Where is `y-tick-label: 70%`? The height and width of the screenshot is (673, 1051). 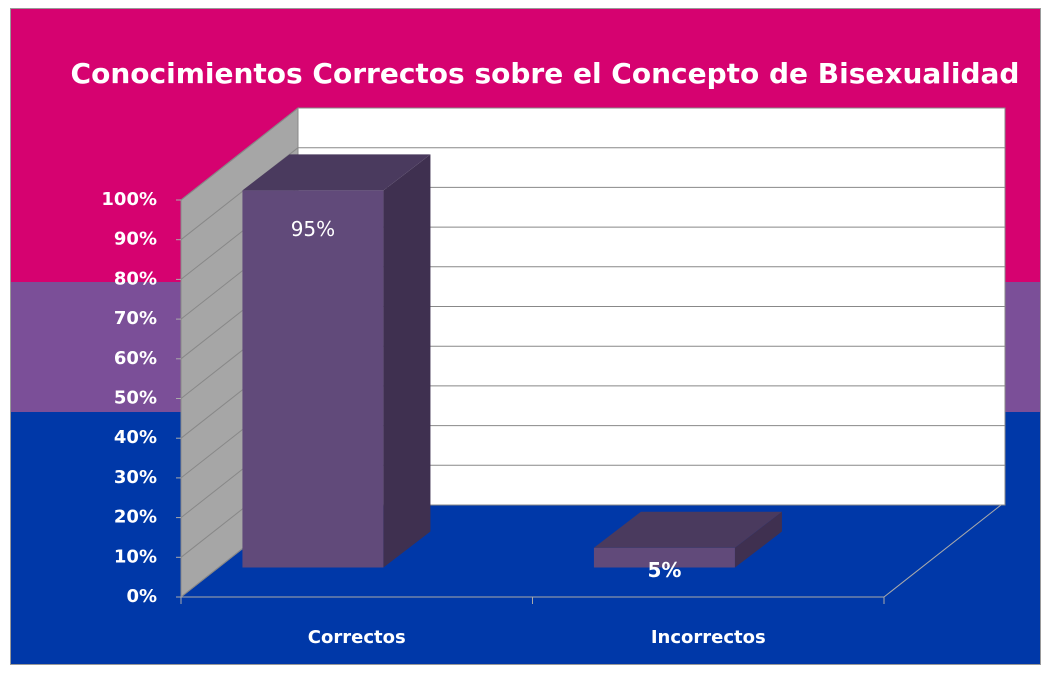 y-tick-label: 70% is located at coordinates (135, 318).